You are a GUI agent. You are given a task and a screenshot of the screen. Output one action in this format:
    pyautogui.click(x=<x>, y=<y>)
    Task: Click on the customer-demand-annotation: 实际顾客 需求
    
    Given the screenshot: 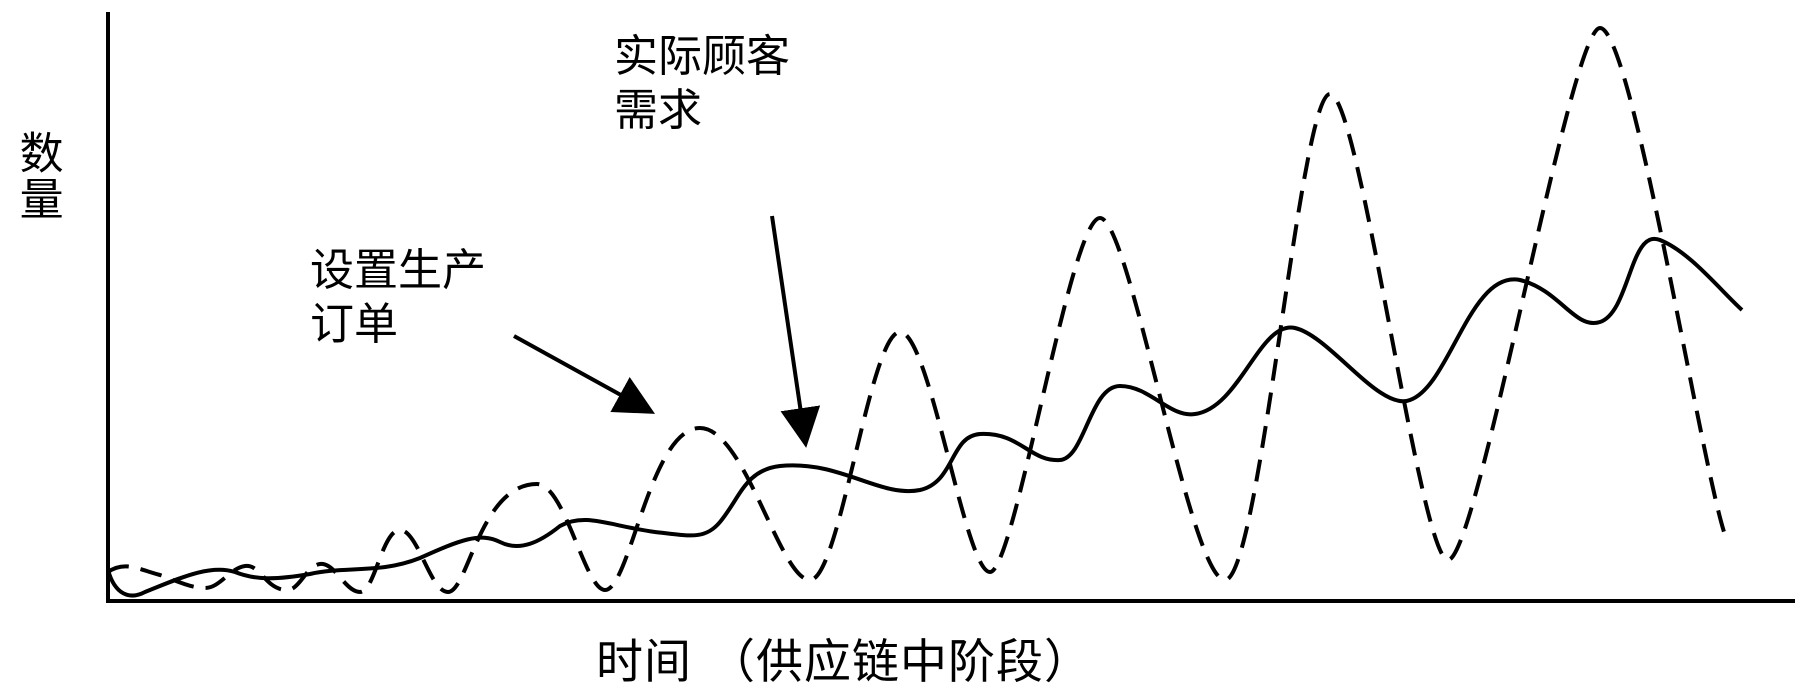 What is the action you would take?
    pyautogui.click(x=702, y=83)
    